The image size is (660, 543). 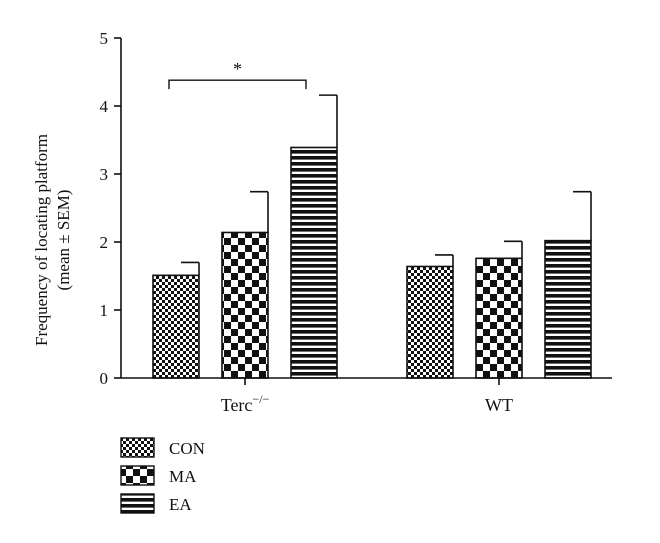 I want to click on legend-swatch-con, so click(x=137, y=447).